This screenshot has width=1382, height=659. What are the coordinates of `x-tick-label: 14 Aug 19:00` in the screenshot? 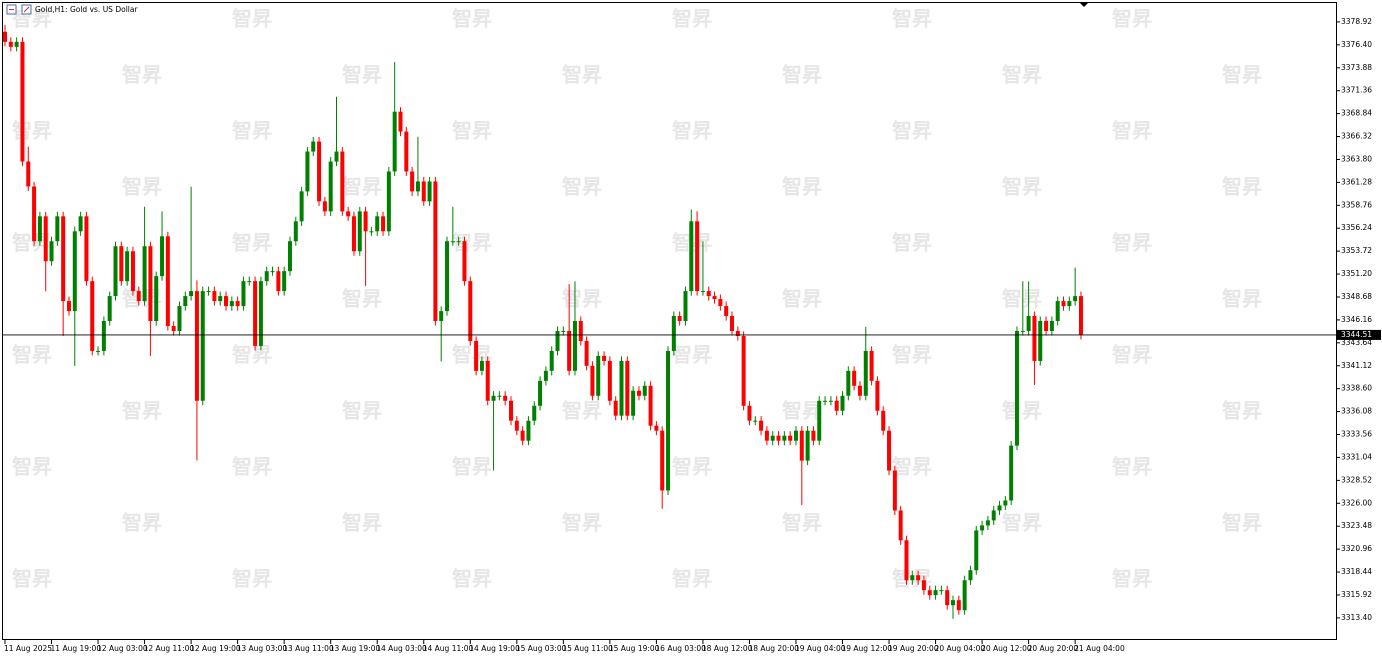 It's located at (494, 648).